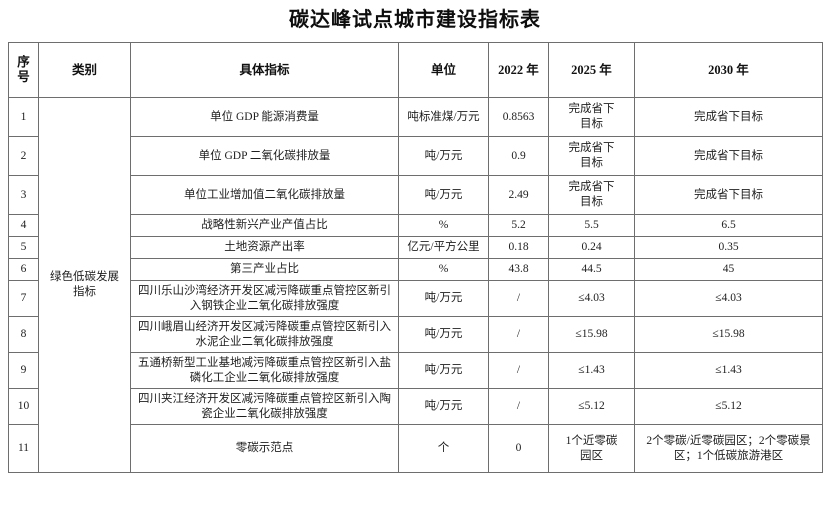 This screenshot has width=830, height=508. Describe the element at coordinates (728, 406) in the screenshot. I see `cell-value-2030: ≤5.12` at that location.